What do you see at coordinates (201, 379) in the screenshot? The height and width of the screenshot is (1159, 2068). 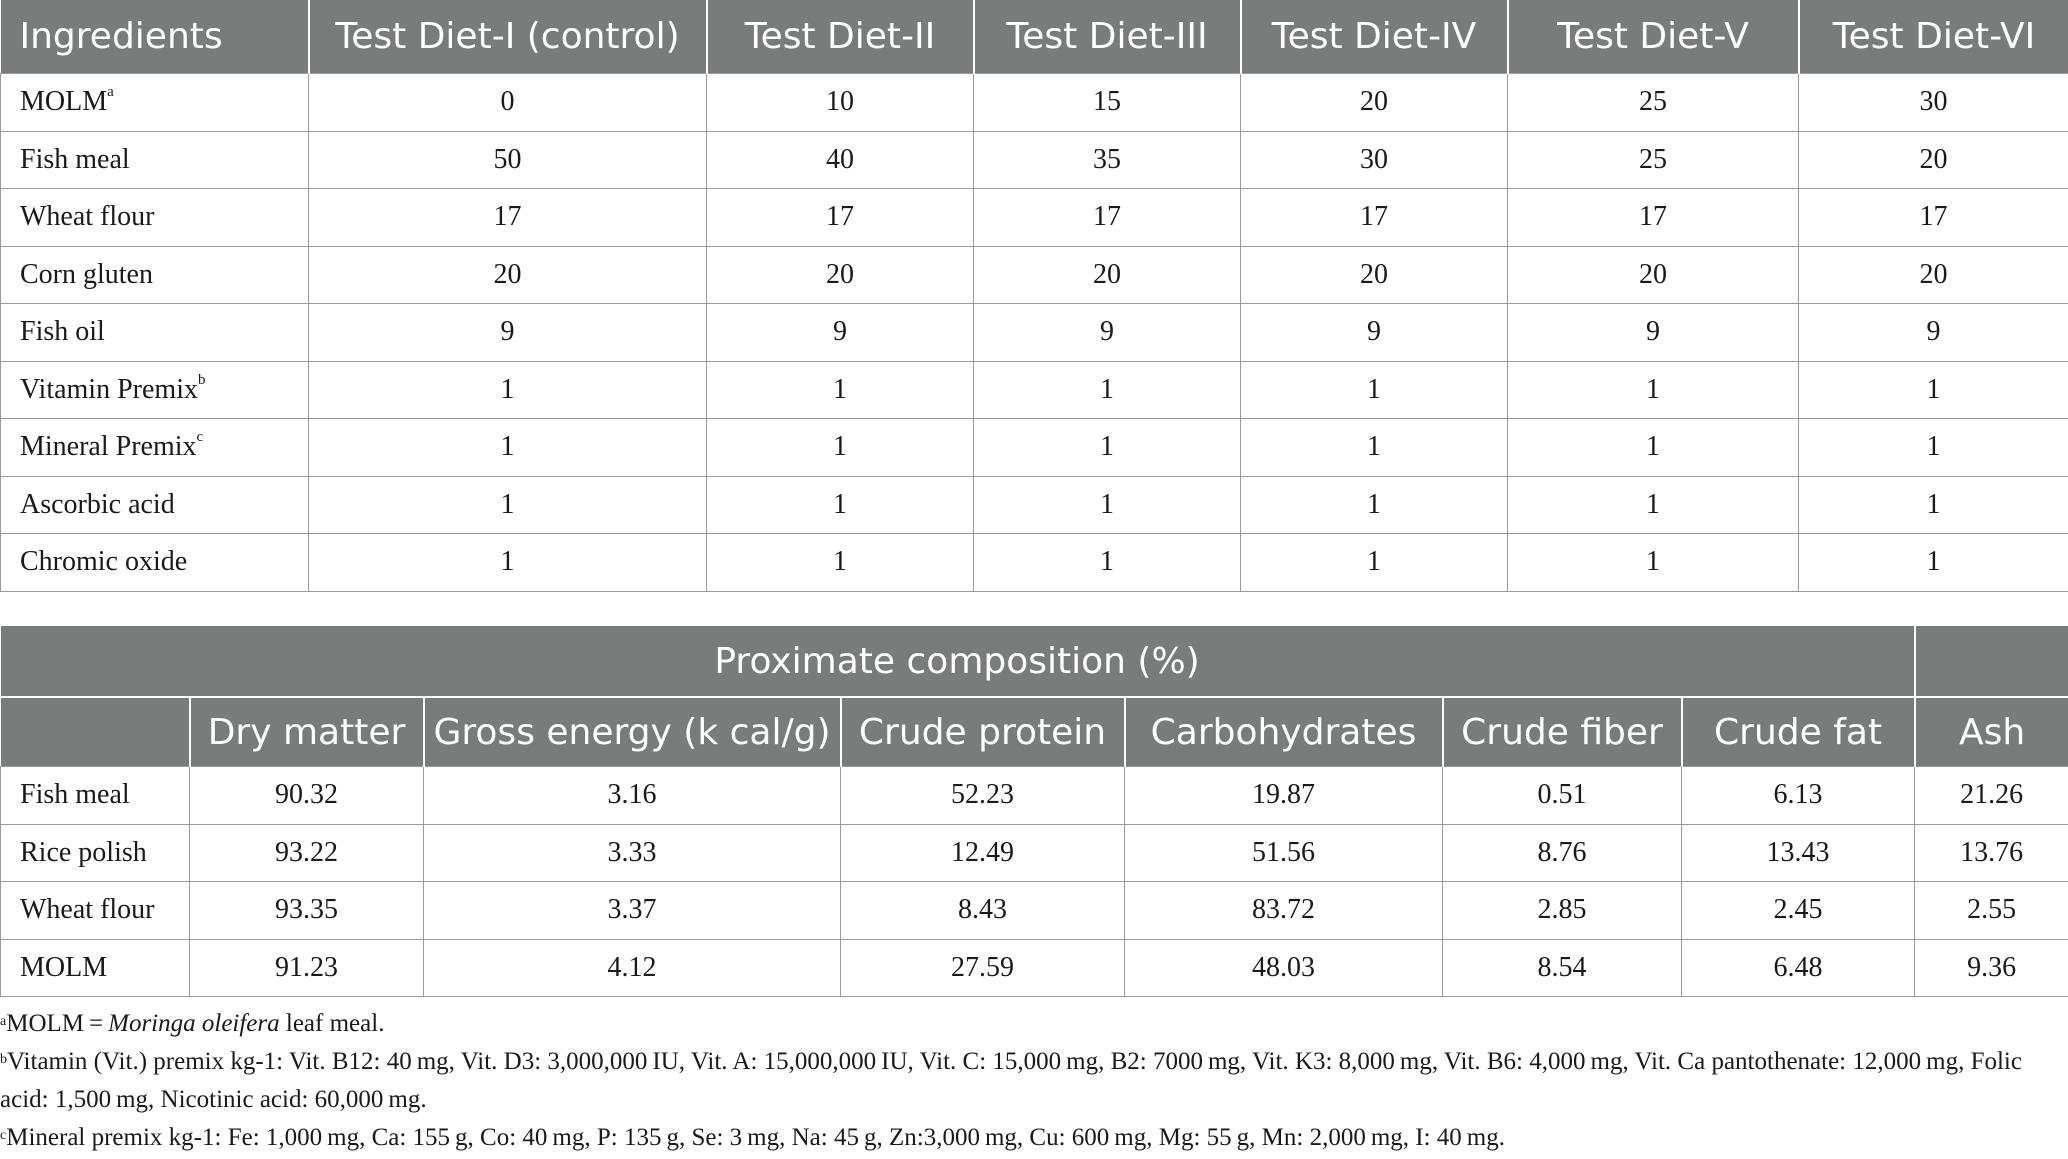 I see `footnote-marker: b` at bounding box center [201, 379].